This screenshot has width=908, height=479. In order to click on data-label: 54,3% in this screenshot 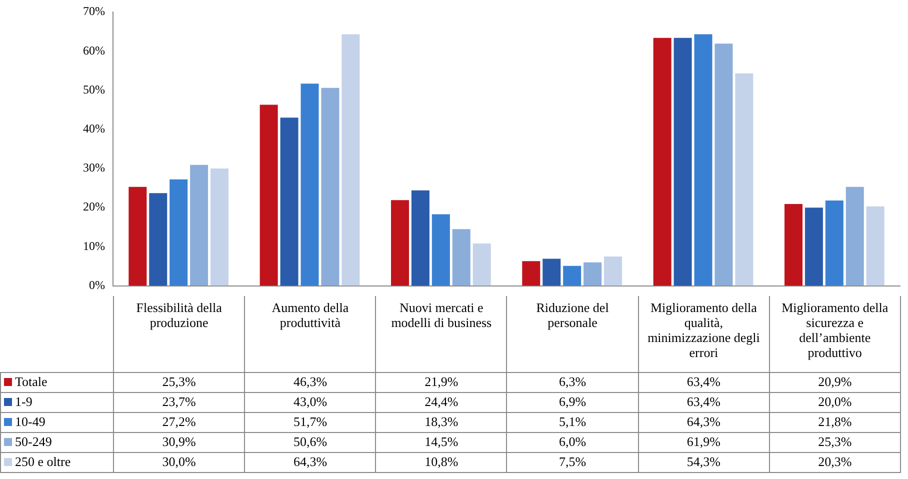, I will do `click(704, 462)`.